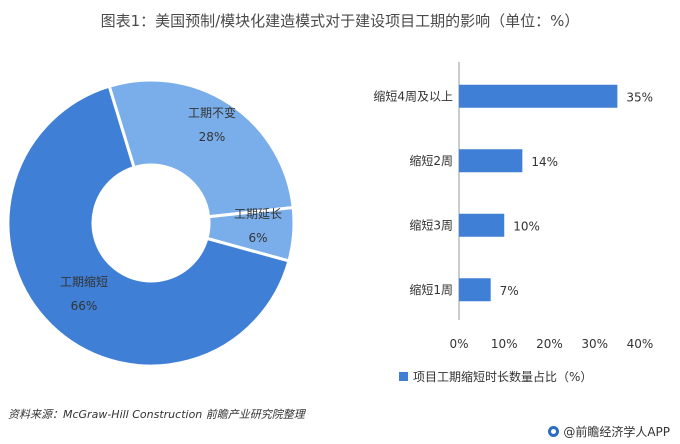  What do you see at coordinates (544, 162) in the screenshot?
I see `bar-value-label: 14%` at bounding box center [544, 162].